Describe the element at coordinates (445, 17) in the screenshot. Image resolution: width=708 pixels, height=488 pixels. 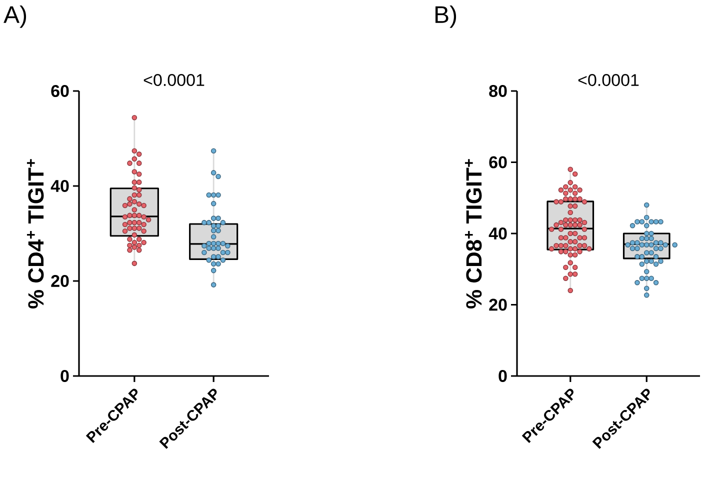
I see `chart-title: B)` at that location.